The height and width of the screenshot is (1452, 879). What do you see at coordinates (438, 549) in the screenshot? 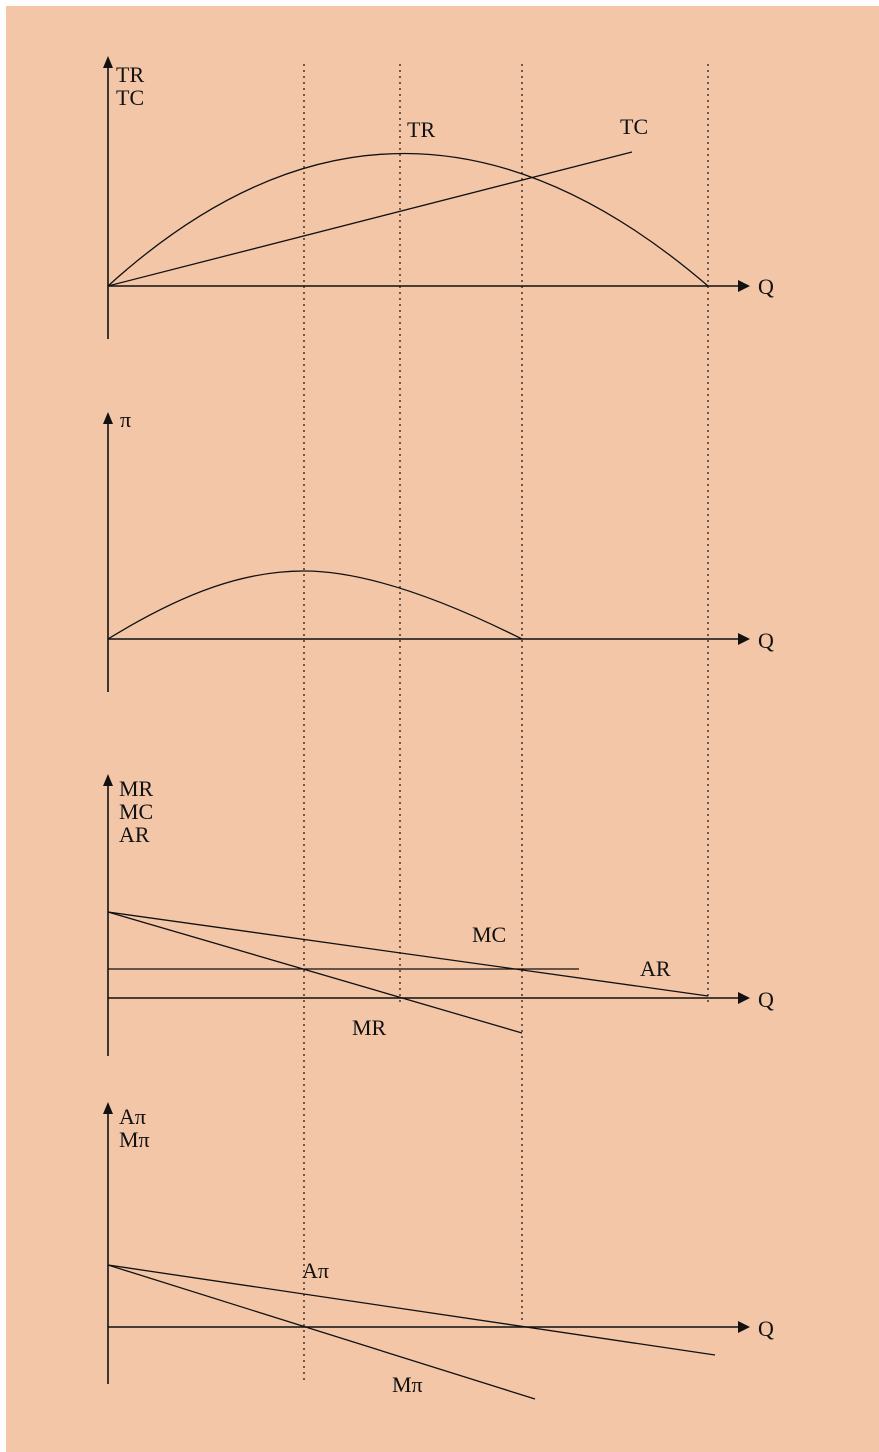
I see `panel-profit: π Q` at bounding box center [438, 549].